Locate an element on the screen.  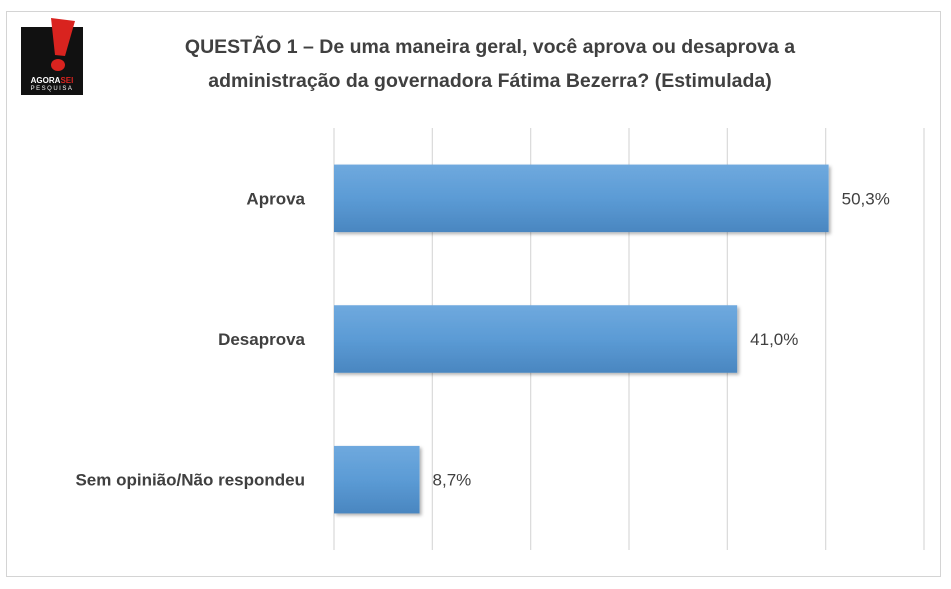
agorasei-logo: AGORASEI PESQUISA is located at coordinates (52, 56).